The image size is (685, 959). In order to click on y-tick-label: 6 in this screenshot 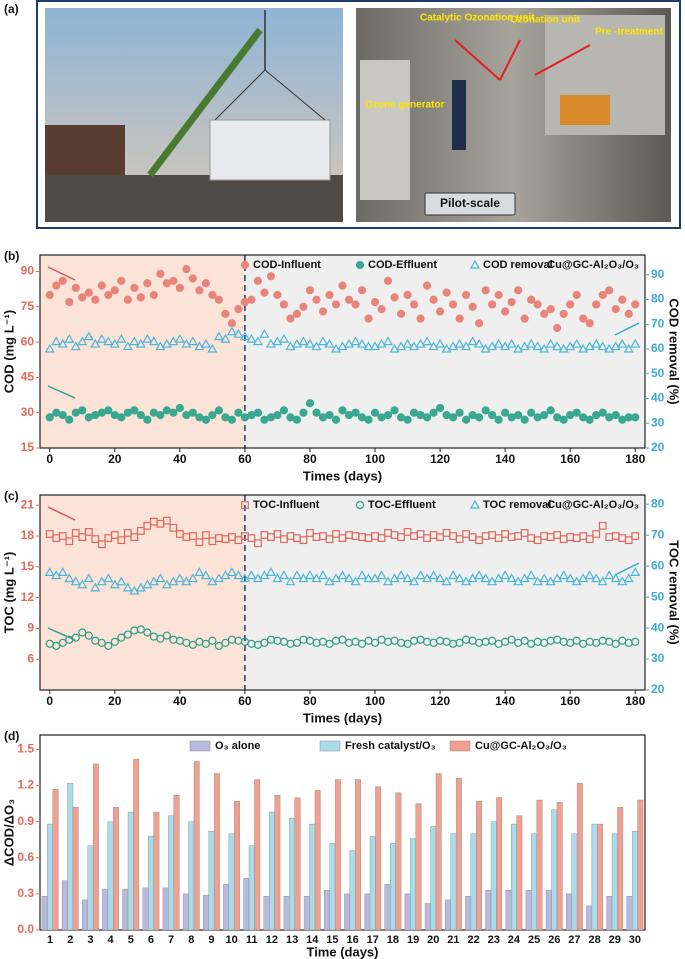, I will do `click(30, 658)`.